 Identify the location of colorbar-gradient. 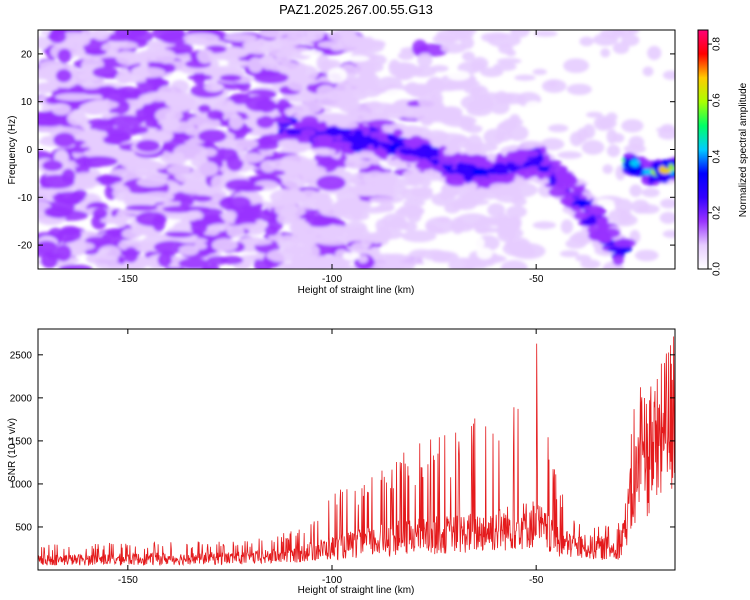
(703, 149).